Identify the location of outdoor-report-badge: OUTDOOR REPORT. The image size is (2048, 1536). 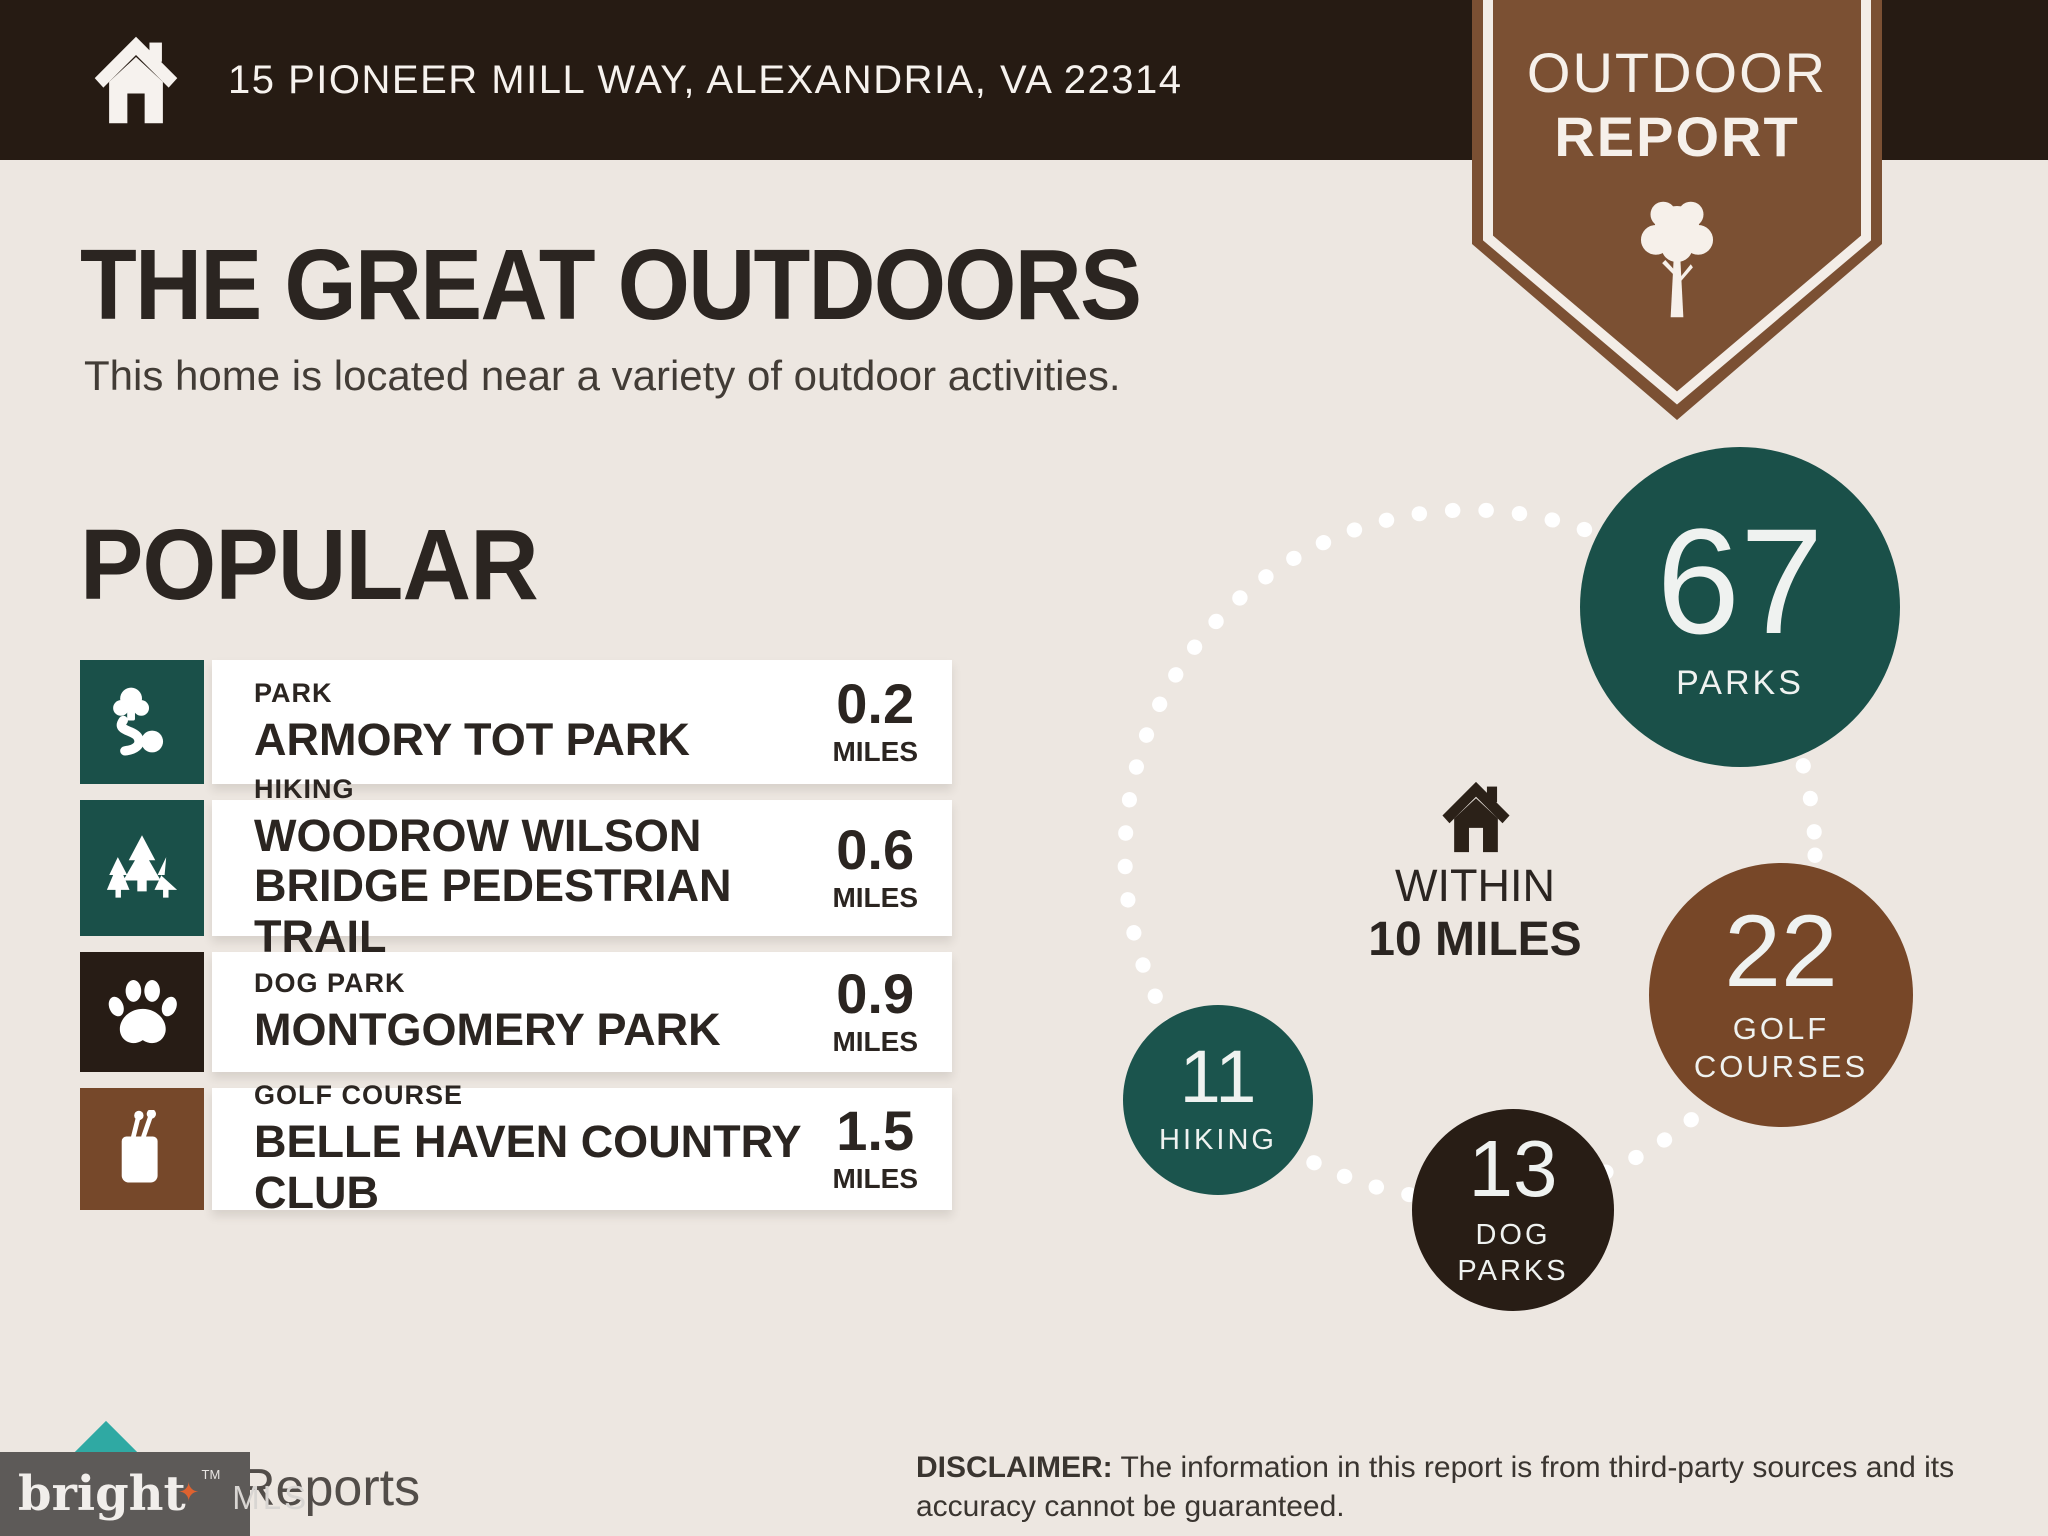
(1677, 235).